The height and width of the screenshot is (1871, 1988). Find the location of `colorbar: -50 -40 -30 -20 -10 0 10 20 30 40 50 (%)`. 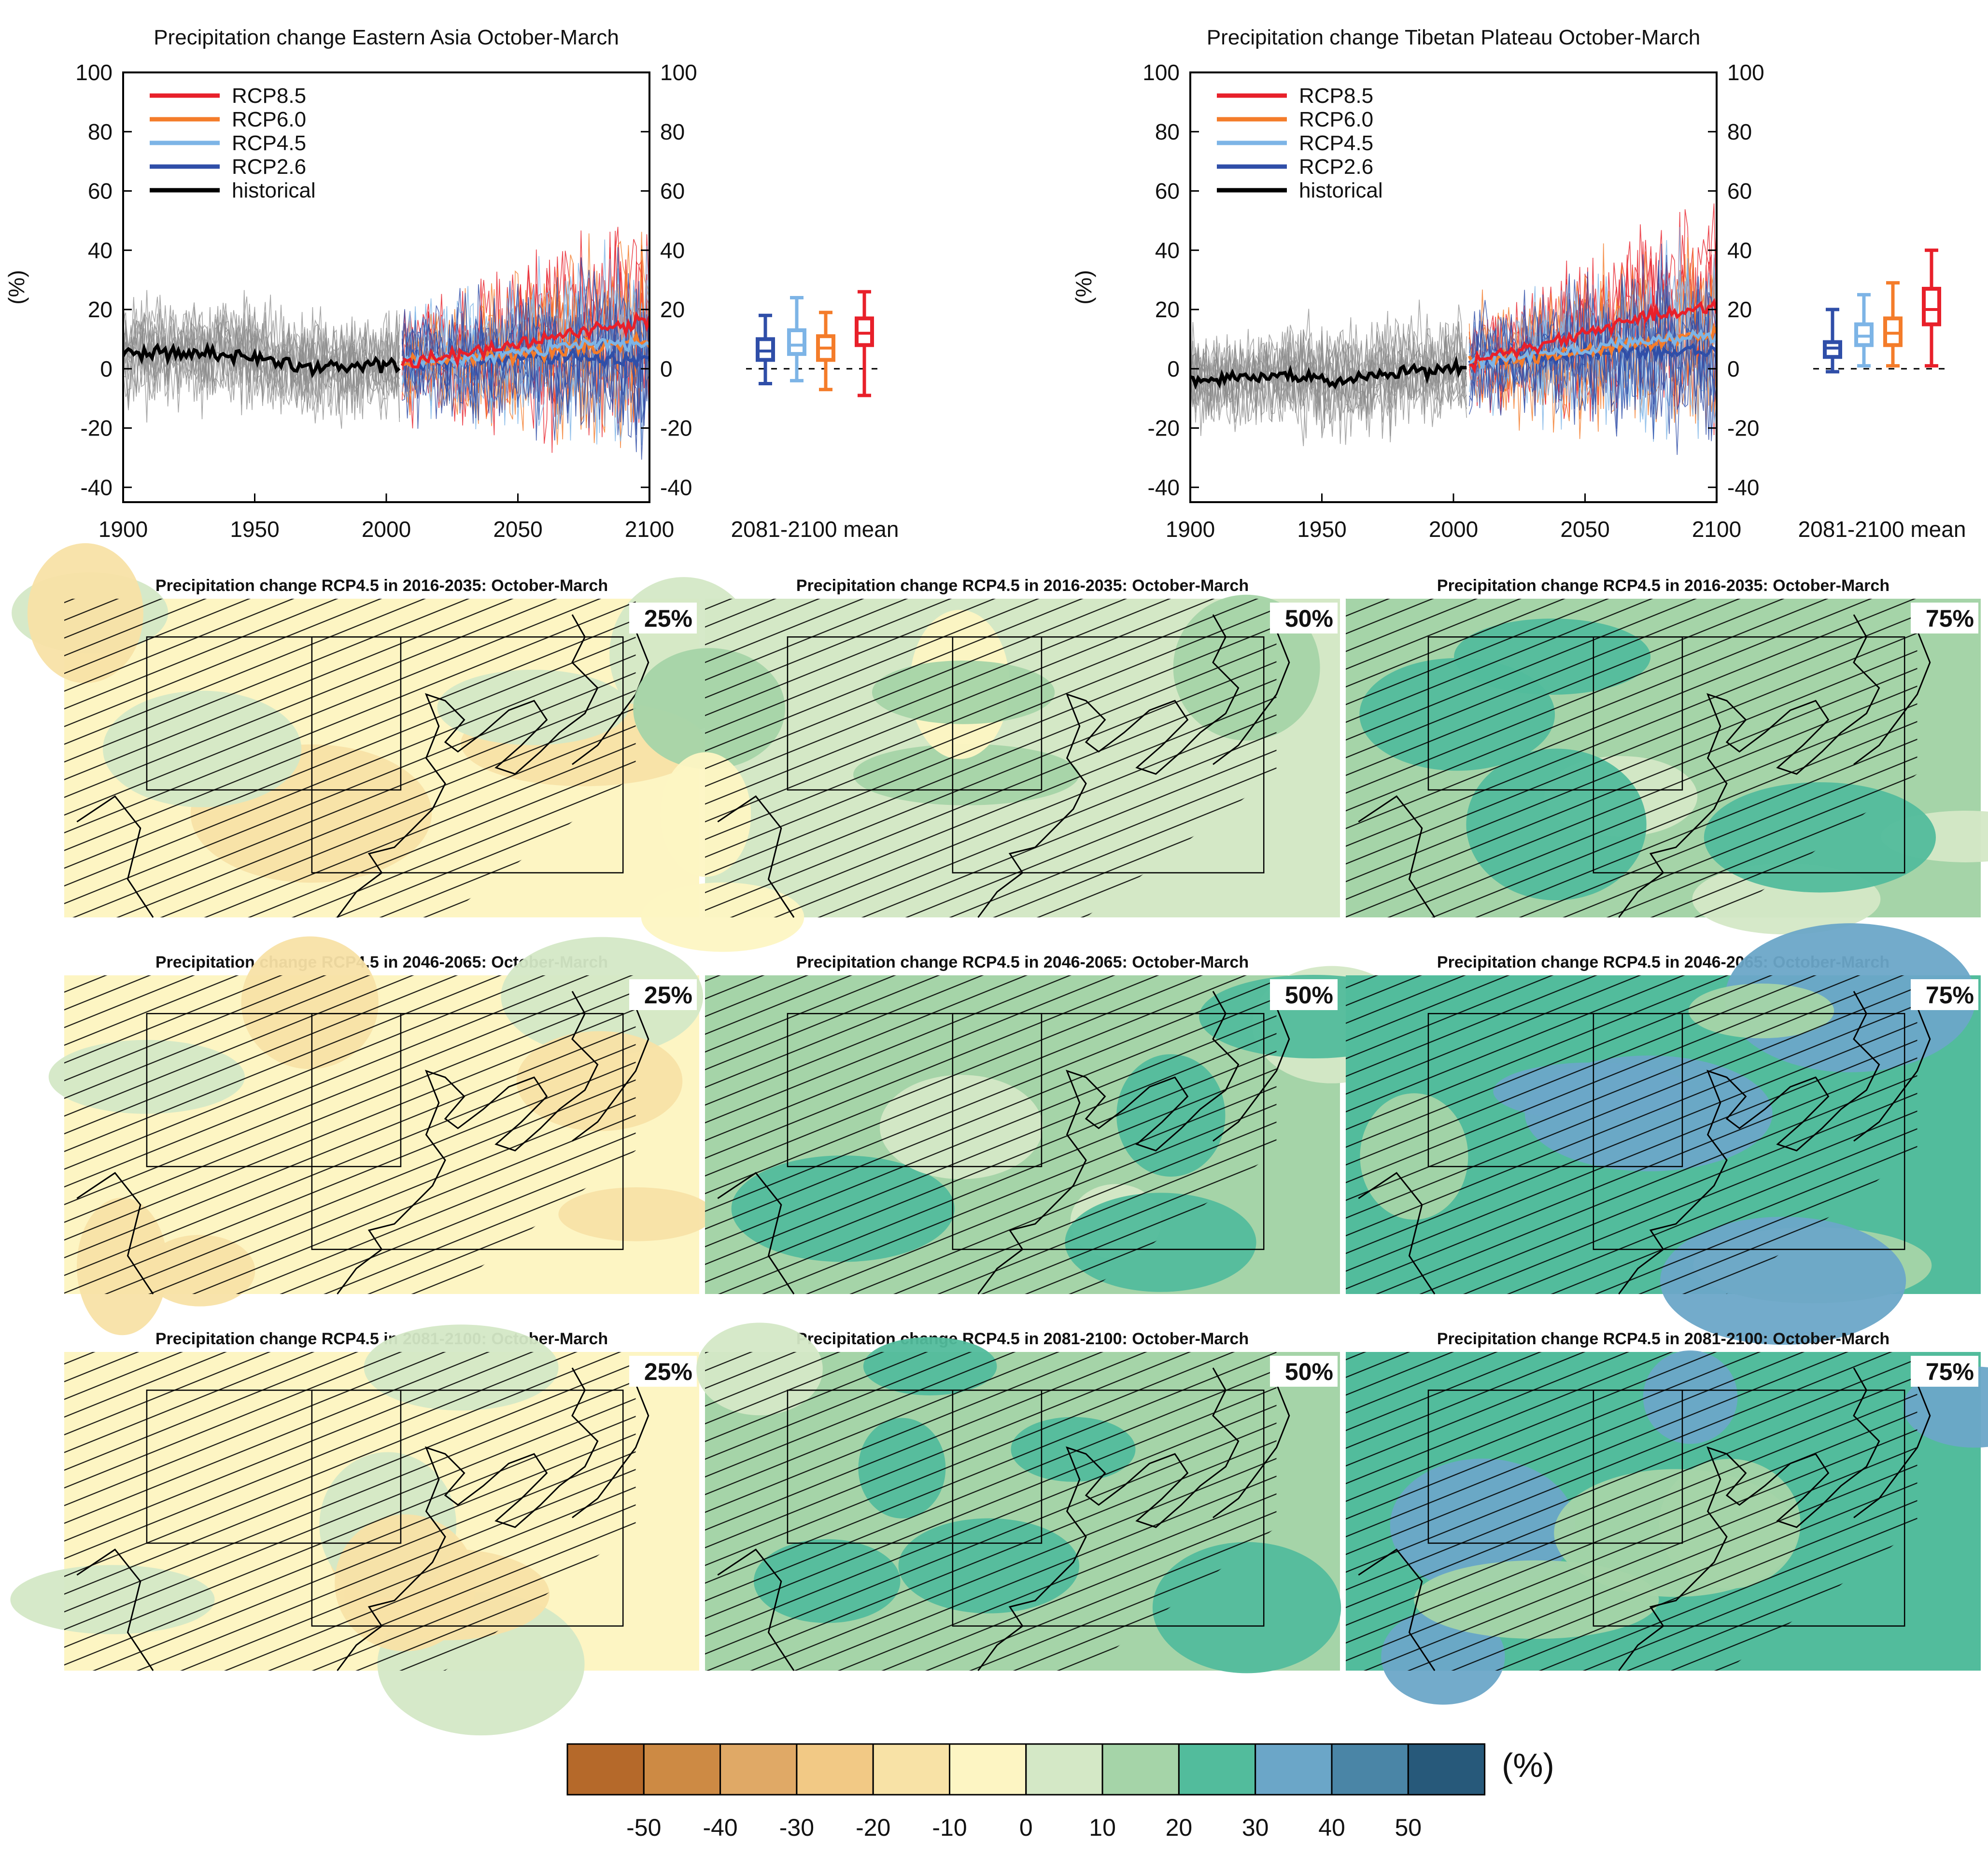

colorbar: -50 -40 -30 -20 -10 0 10 20 30 40 50 (%) is located at coordinates (1060, 1792).